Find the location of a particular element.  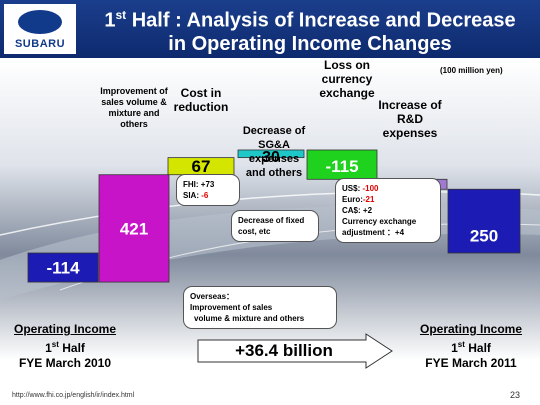

bar-value-label-6: 250 is located at coordinates (484, 235).